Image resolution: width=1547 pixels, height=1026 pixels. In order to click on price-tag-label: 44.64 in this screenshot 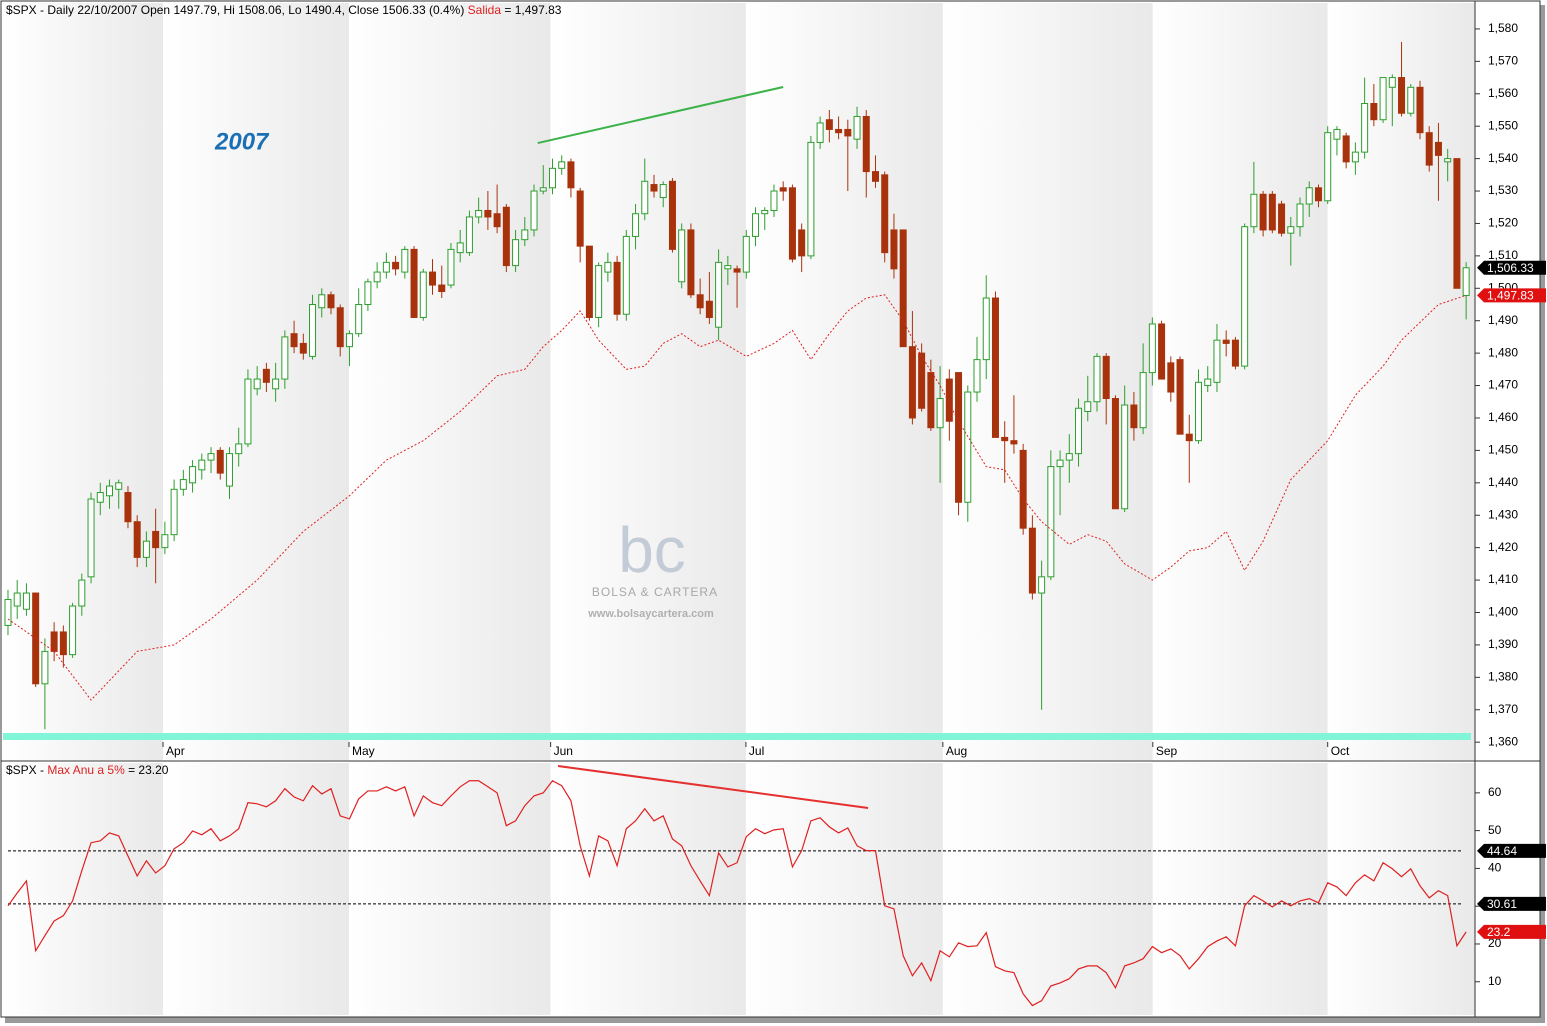, I will do `click(1502, 851)`.